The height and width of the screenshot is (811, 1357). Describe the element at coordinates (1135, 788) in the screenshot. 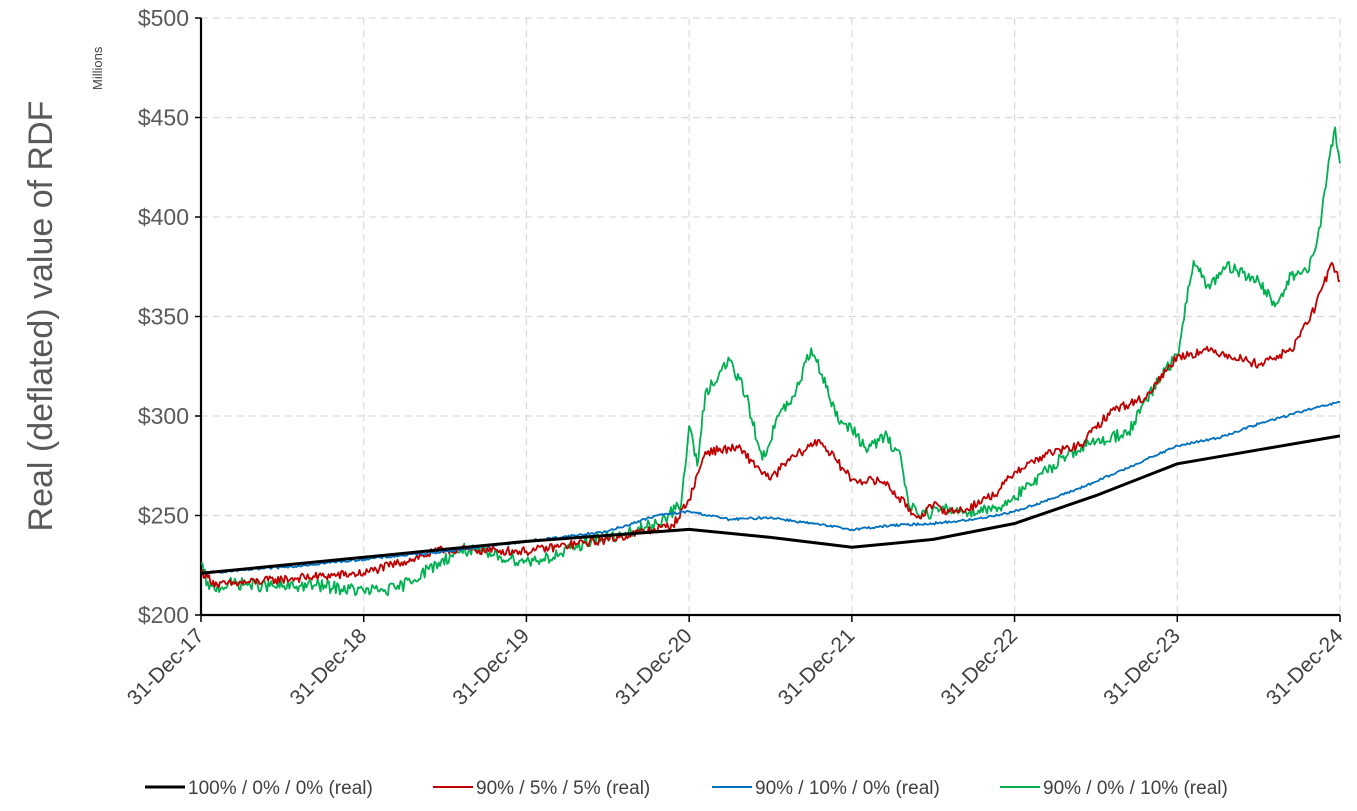

I see `legend-label: 90% / 0% / 10% (real)` at that location.